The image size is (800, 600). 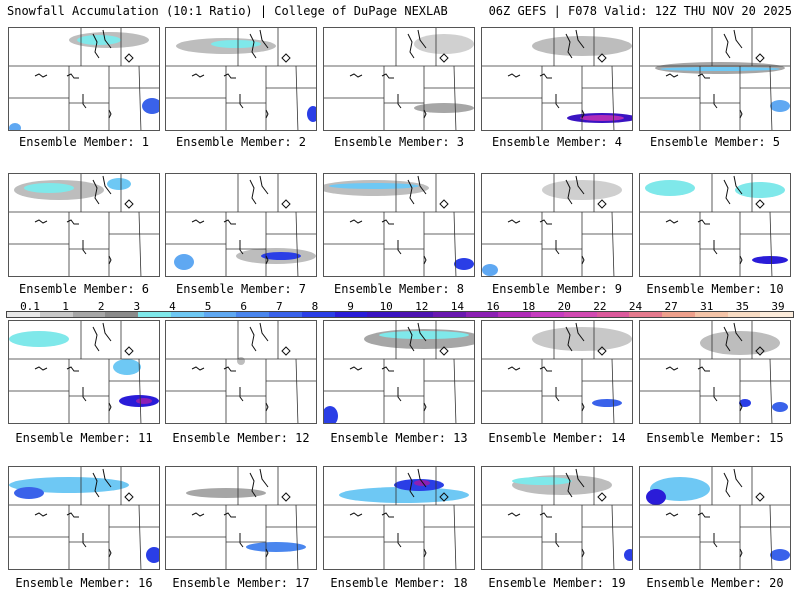 I want to click on panel-caption: Ensemble Member: 5, so click(x=715, y=142).